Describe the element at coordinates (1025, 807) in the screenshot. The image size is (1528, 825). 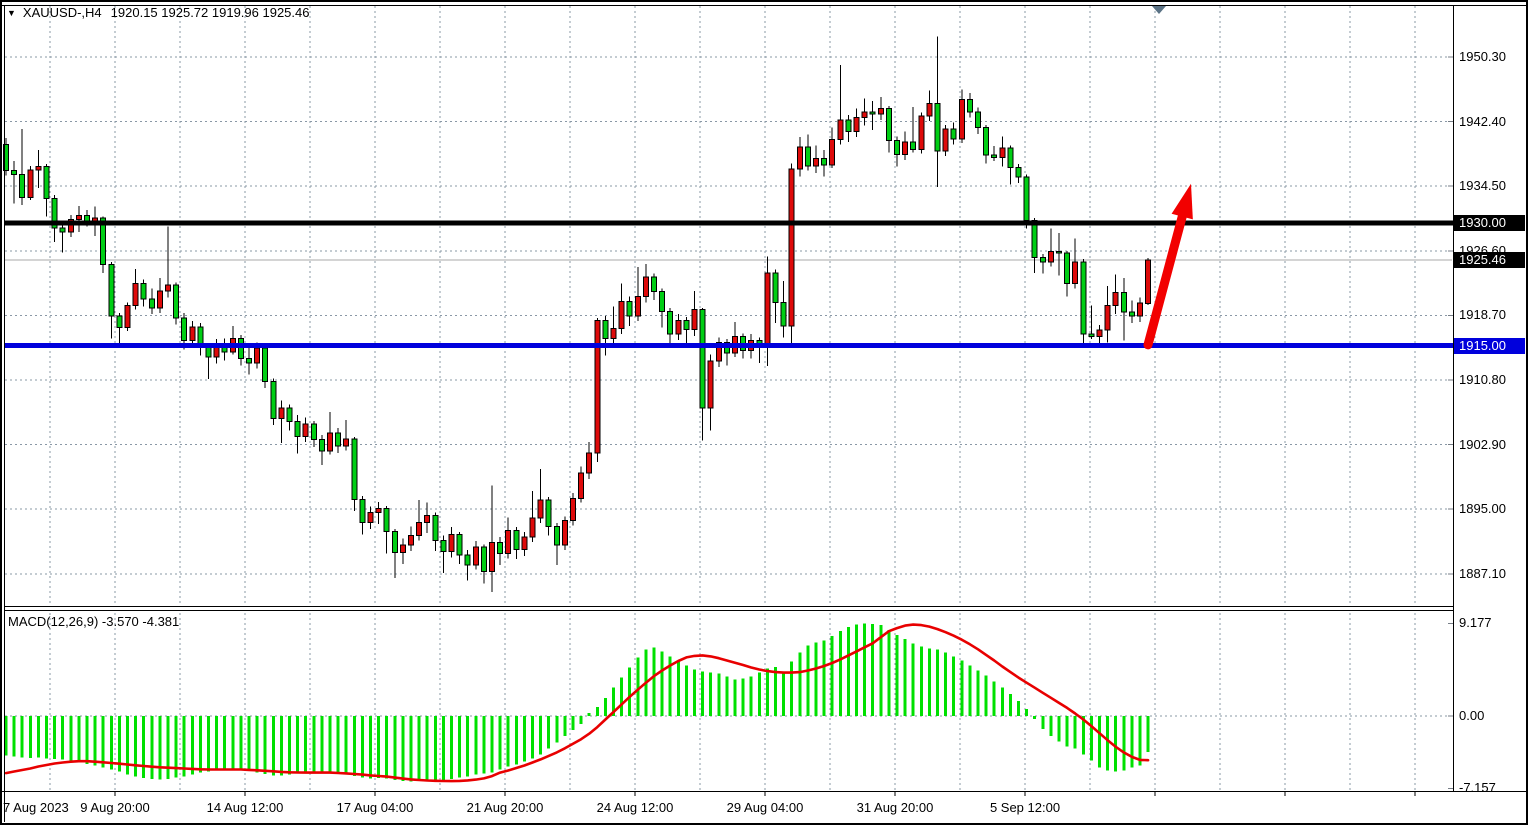
I see `time-axis-label: 5 Sep 12:00` at that location.